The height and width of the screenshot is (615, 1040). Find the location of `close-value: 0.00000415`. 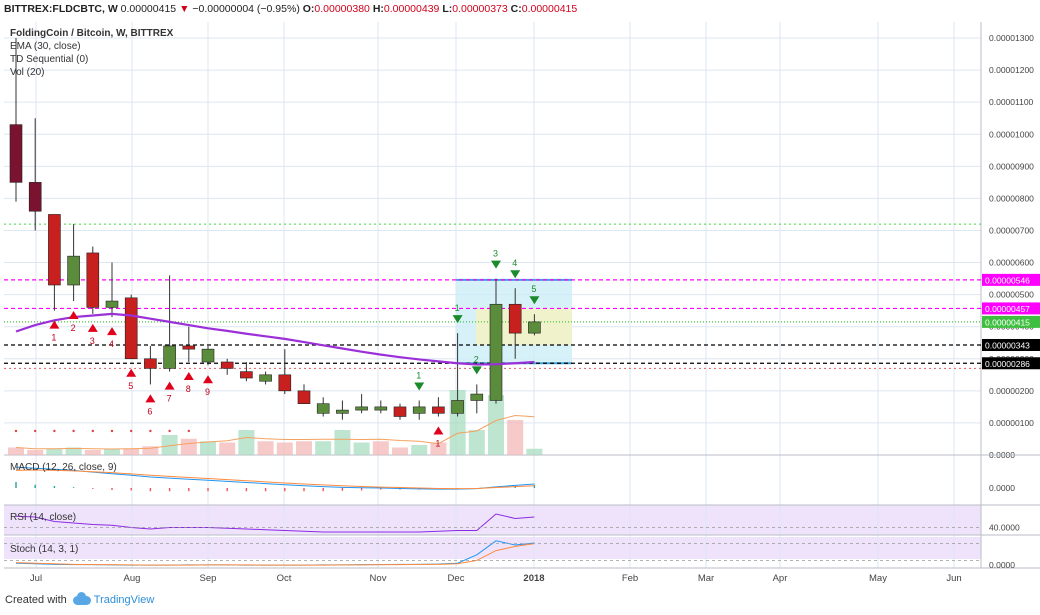

close-value: 0.00000415 is located at coordinates (549, 9).